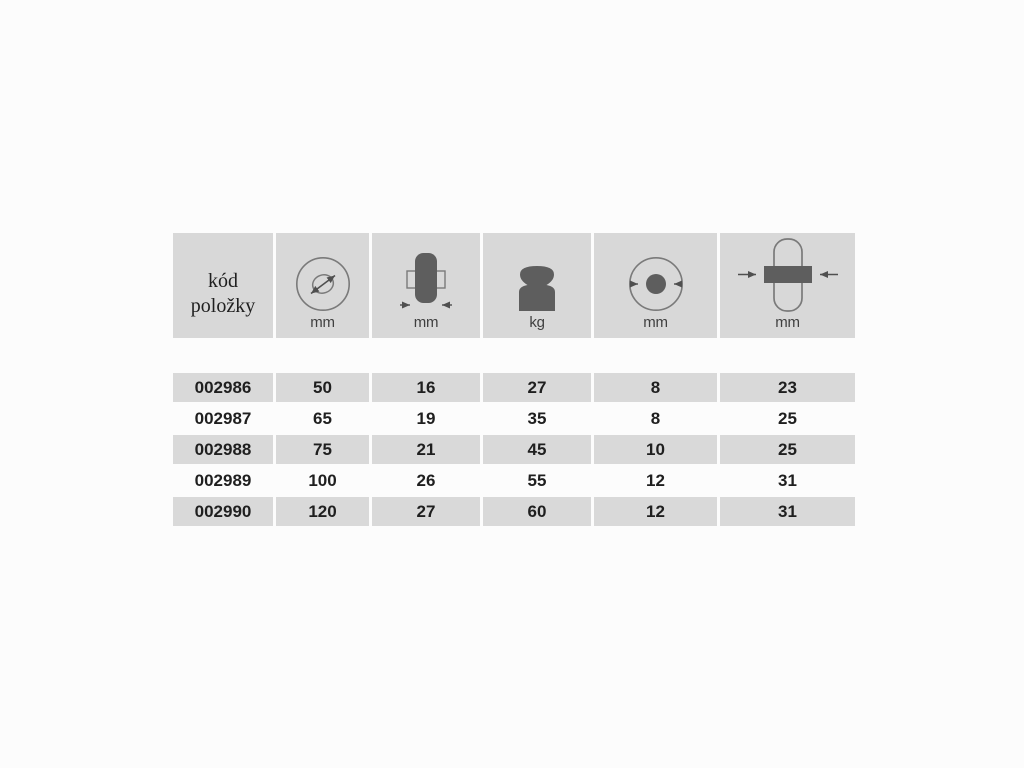  Describe the element at coordinates (537, 480) in the screenshot. I see `value-cell: 55` at that location.